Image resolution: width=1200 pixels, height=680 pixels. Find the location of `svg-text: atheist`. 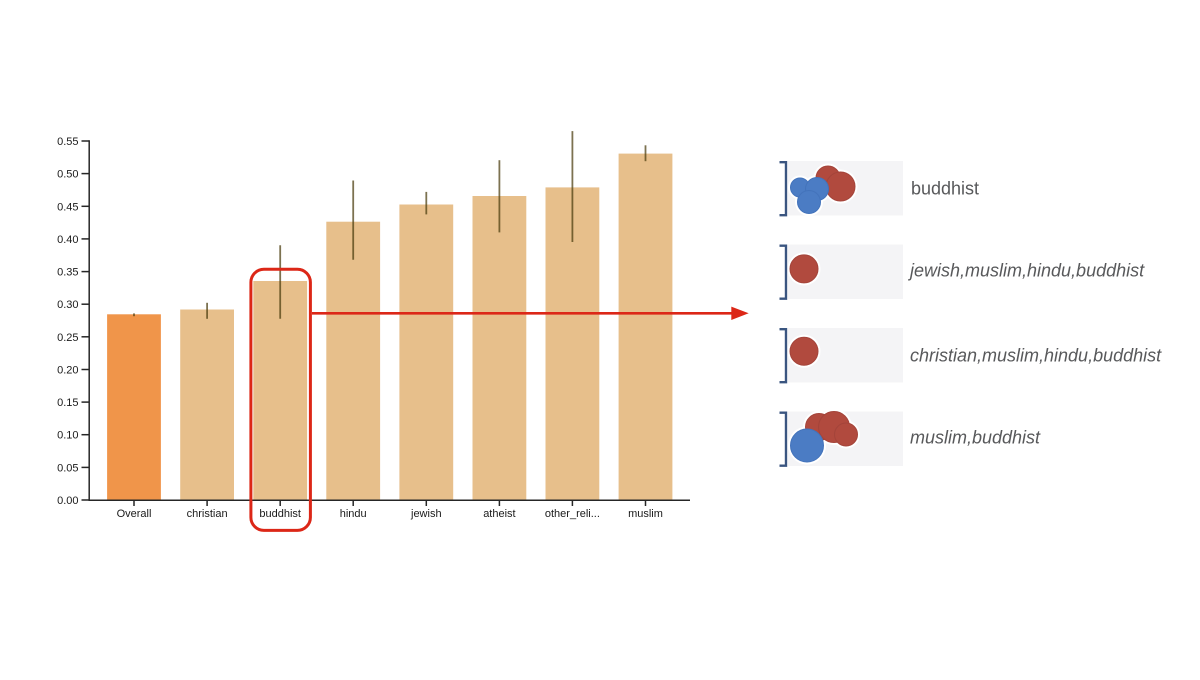

svg-text: atheist is located at coordinates (499, 514).